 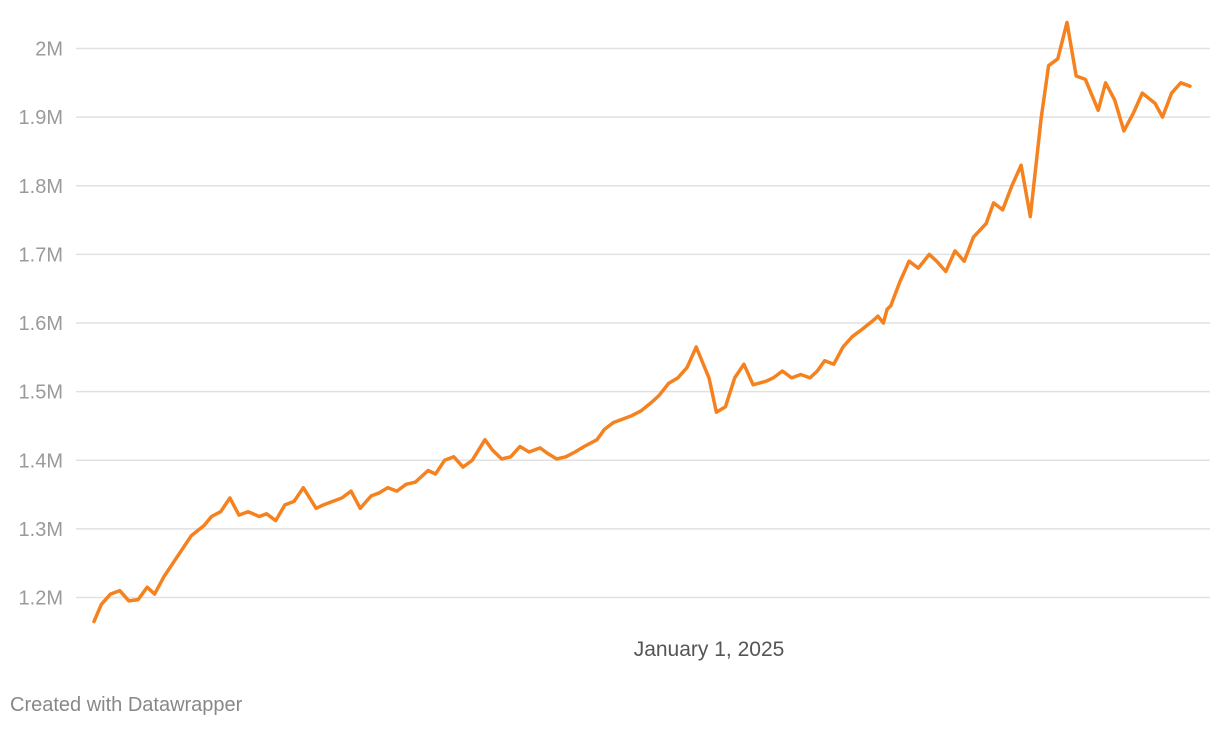 What do you see at coordinates (126, 705) in the screenshot?
I see `datawrapper-credit: Created with Datawrapper` at bounding box center [126, 705].